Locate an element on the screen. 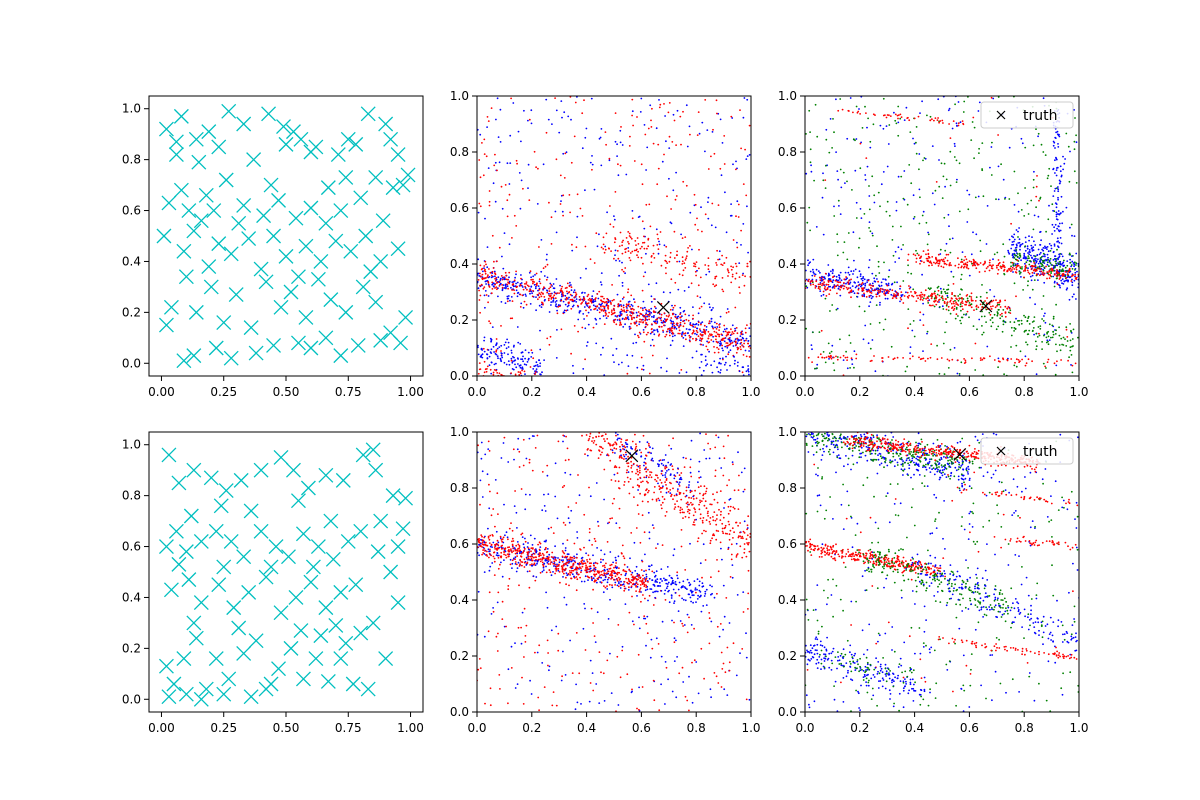  x-tick-label: 0.4 is located at coordinates (586, 392).